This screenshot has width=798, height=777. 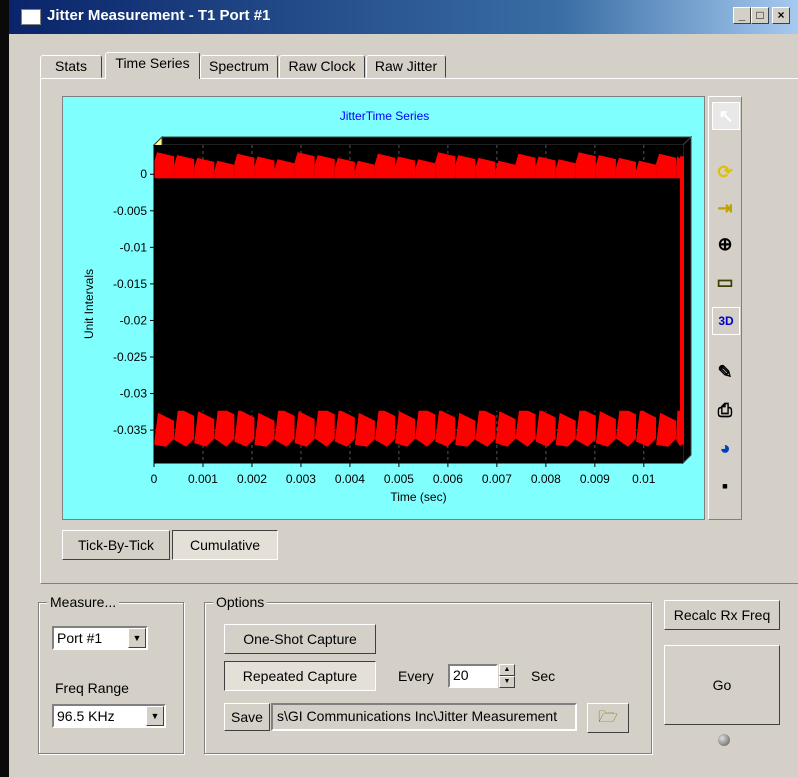 What do you see at coordinates (416, 676) in the screenshot?
I see `every-label: Every` at bounding box center [416, 676].